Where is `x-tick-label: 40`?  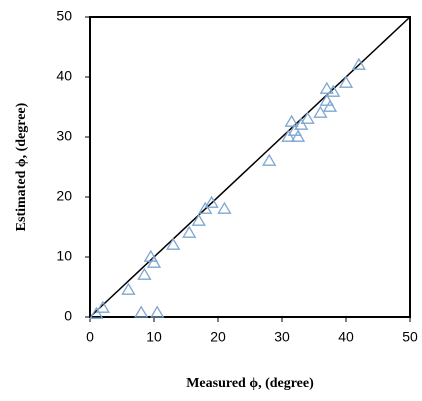
x-tick-label: 40 is located at coordinates (346, 337).